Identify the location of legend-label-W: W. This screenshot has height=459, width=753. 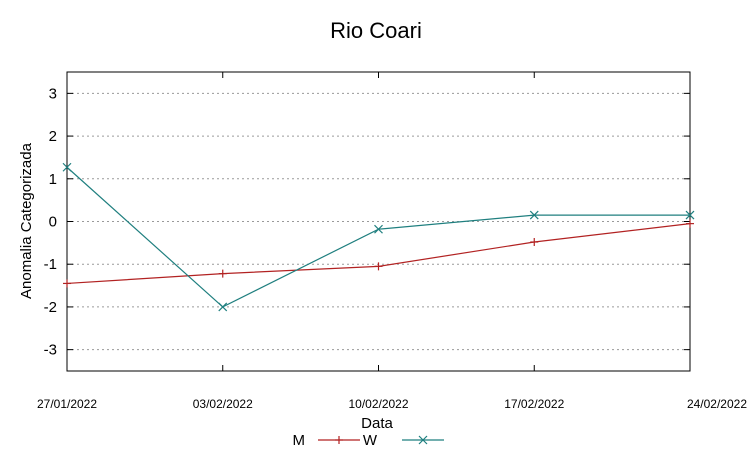
(370, 440).